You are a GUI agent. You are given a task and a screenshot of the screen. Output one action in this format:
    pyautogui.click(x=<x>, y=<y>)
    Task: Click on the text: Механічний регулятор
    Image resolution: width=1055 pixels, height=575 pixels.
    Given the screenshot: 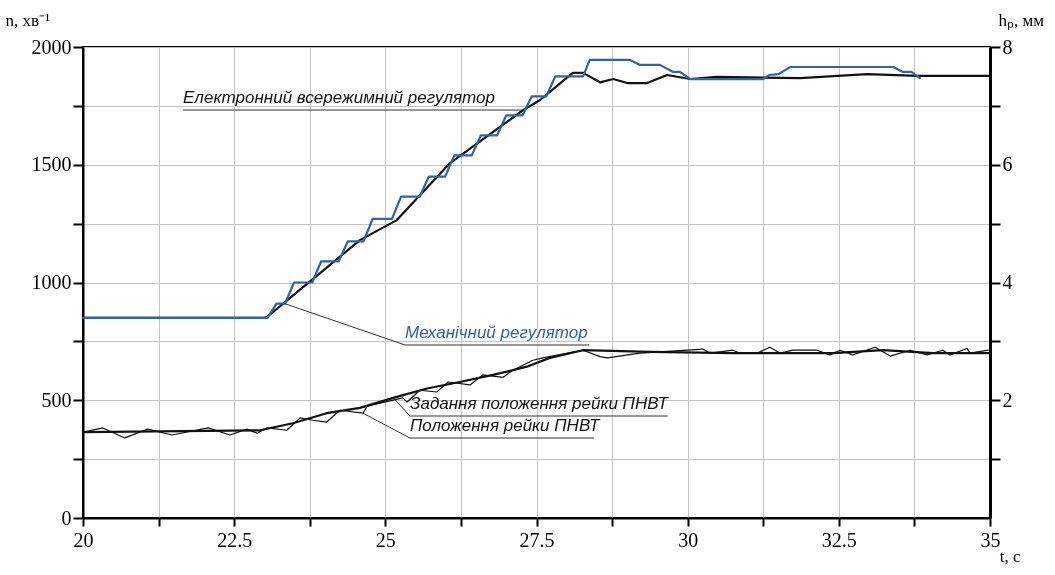 What is the action you would take?
    pyautogui.click(x=496, y=332)
    